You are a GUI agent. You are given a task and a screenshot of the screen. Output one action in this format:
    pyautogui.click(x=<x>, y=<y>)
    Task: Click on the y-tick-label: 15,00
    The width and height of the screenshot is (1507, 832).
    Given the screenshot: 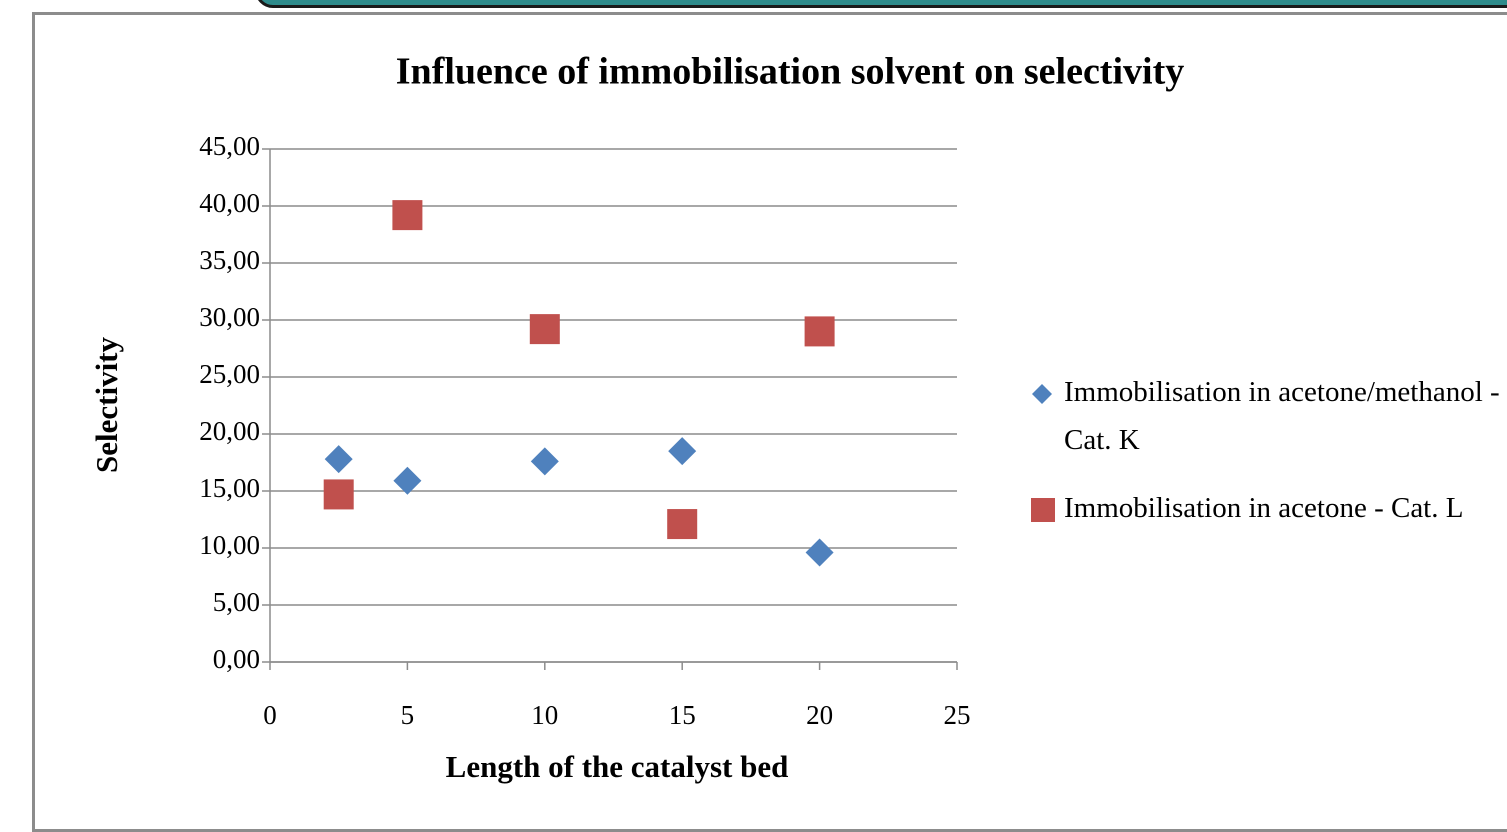 What is the action you would take?
    pyautogui.click(x=229, y=488)
    